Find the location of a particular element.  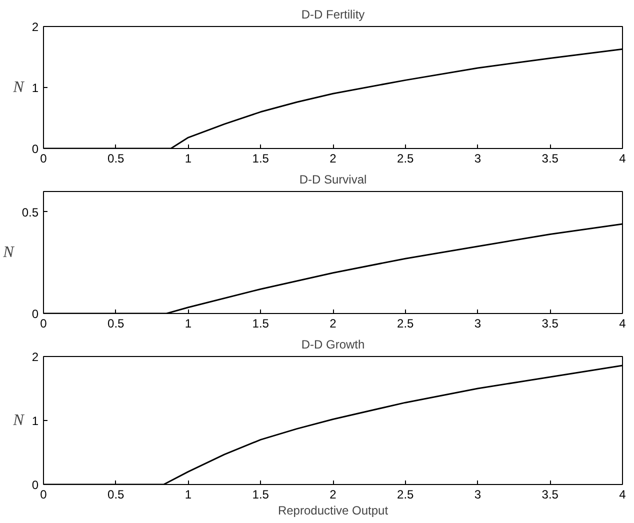

chart-title: D-D Fertility is located at coordinates (333, 15).